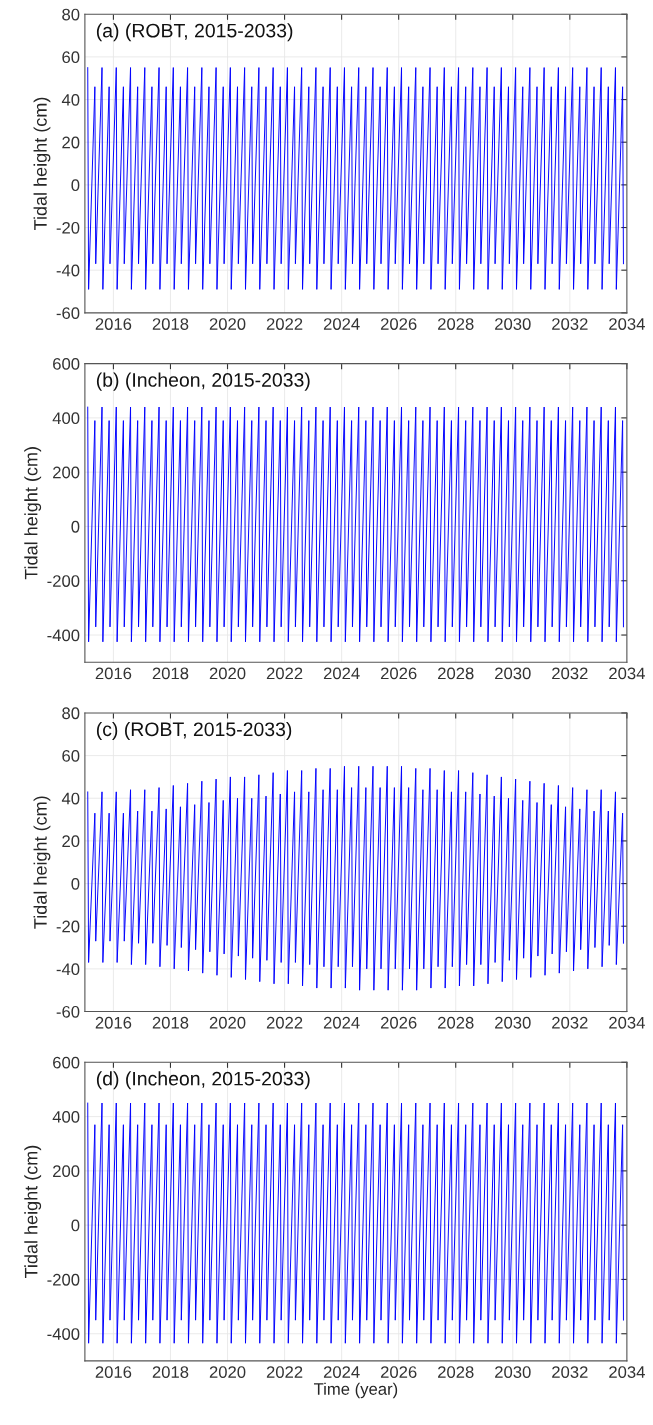 This screenshot has height=1425, width=653. I want to click on chart-title: (d) (Incheon, 2015-2033), so click(203, 1080).